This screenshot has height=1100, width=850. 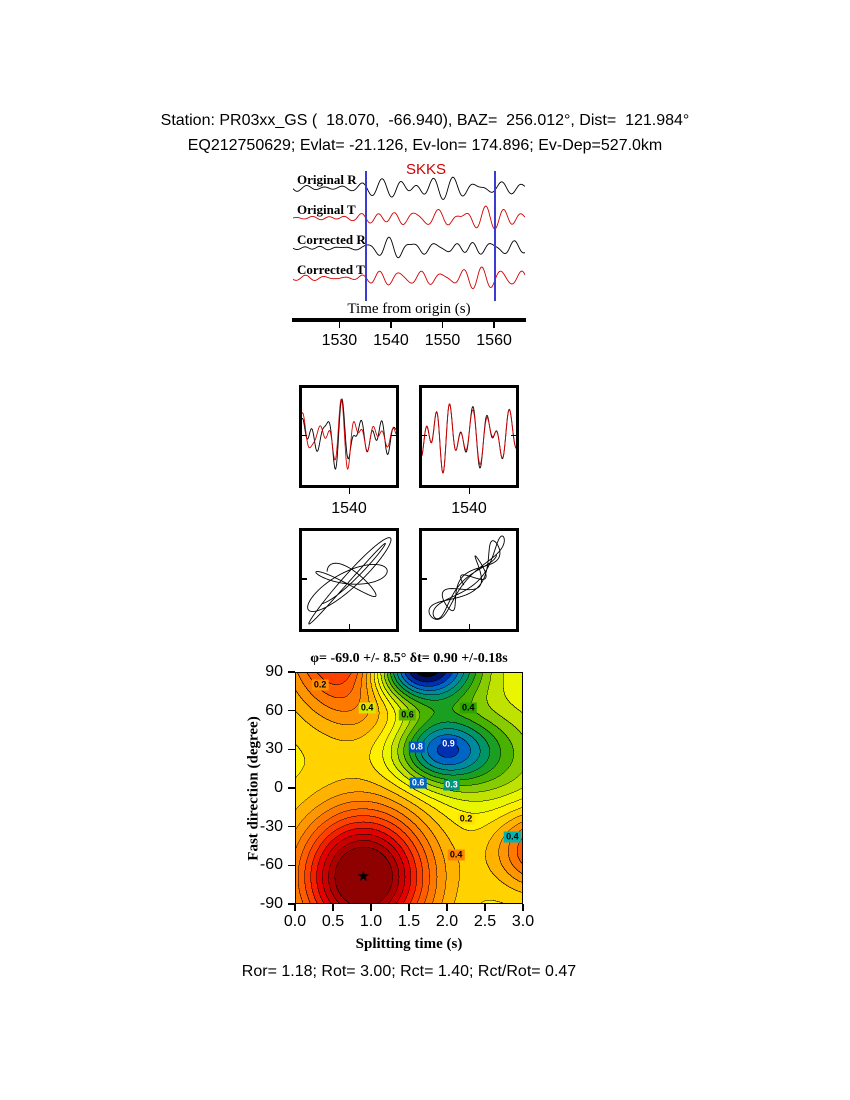 What do you see at coordinates (409, 658) in the screenshot?
I see `result-title: φ= -69.0 +/- 8.5° δt= 0.90 +/-0.18s` at bounding box center [409, 658].